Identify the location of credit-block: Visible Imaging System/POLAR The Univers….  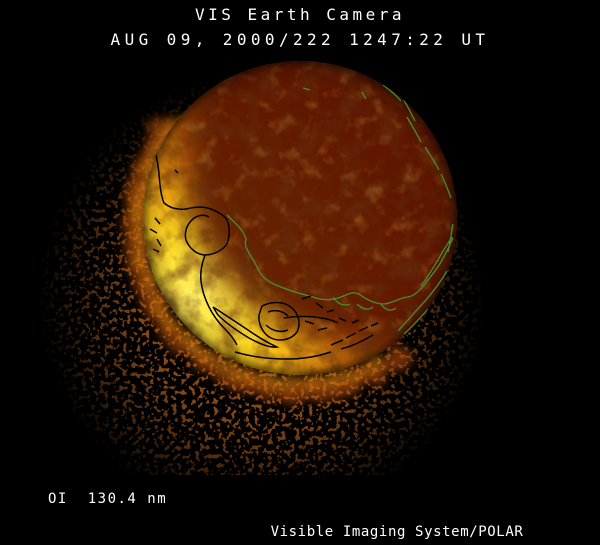
(397, 517).